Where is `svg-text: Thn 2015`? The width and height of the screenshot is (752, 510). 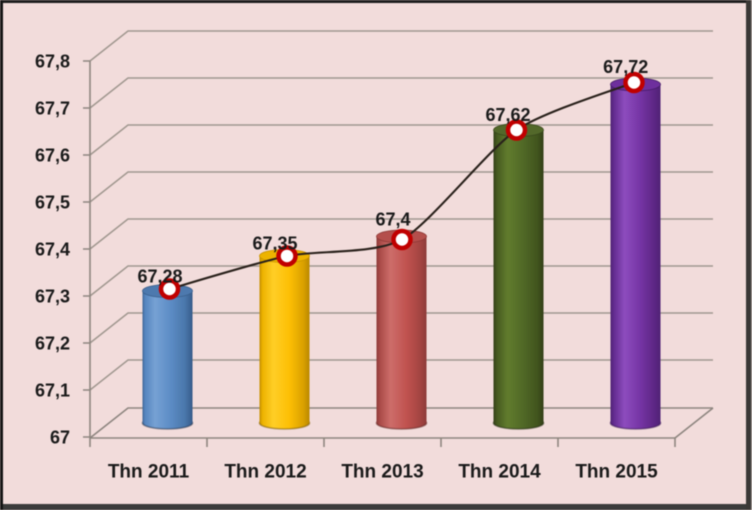 svg-text: Thn 2015 is located at coordinates (616, 472).